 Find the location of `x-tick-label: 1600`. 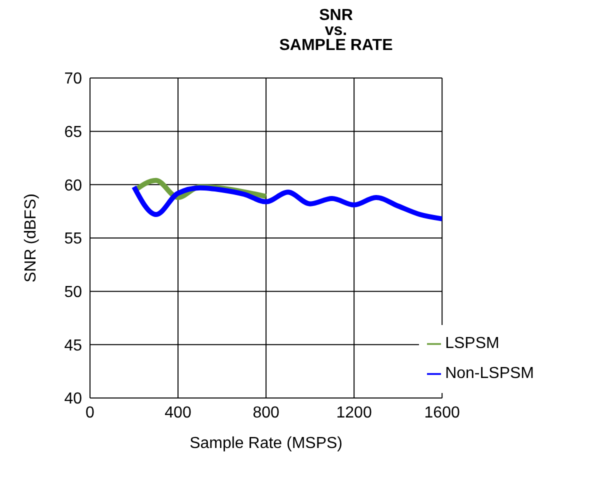

x-tick-label: 1600 is located at coordinates (442, 413).